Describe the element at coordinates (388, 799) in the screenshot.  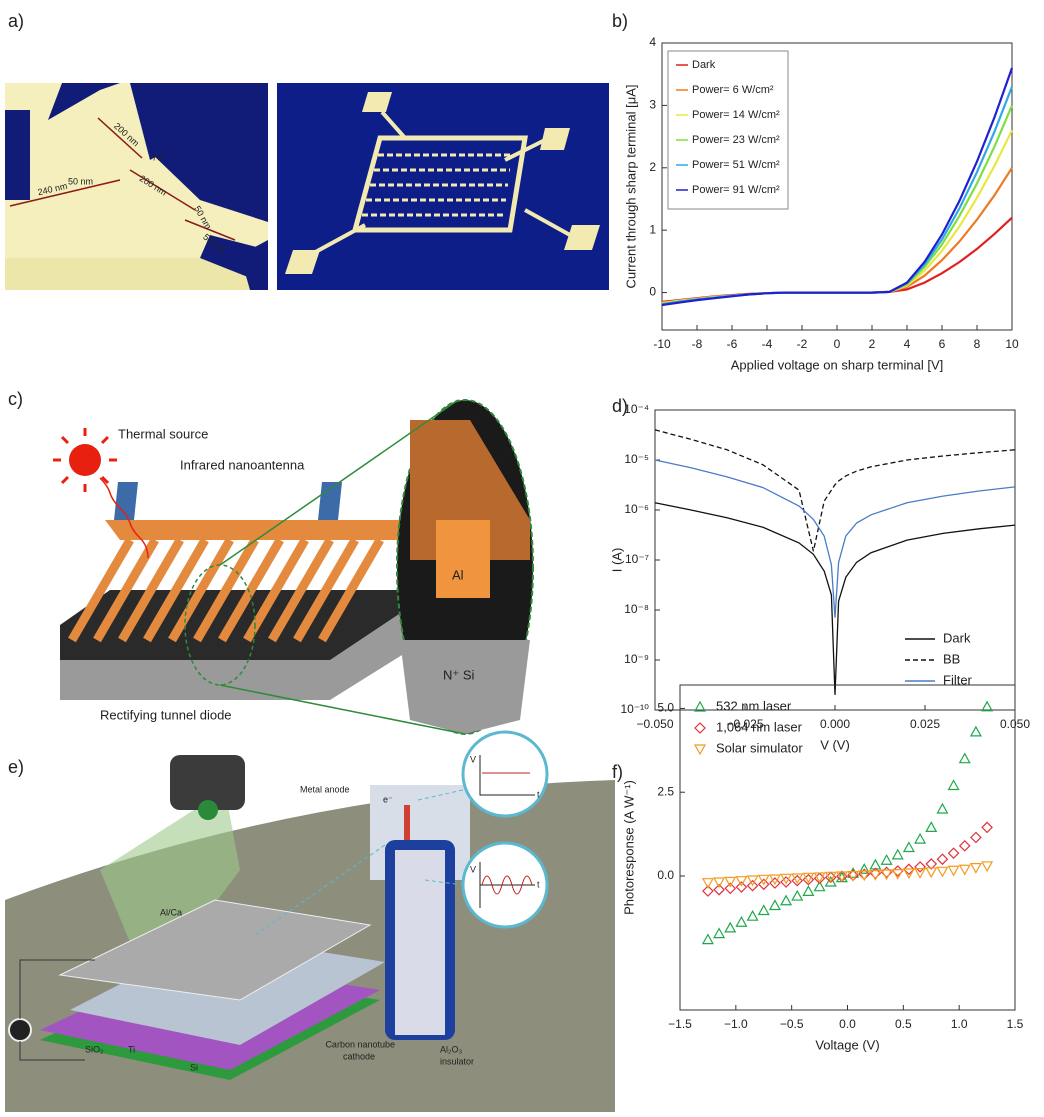
I see `image-label: e⁻` at that location.